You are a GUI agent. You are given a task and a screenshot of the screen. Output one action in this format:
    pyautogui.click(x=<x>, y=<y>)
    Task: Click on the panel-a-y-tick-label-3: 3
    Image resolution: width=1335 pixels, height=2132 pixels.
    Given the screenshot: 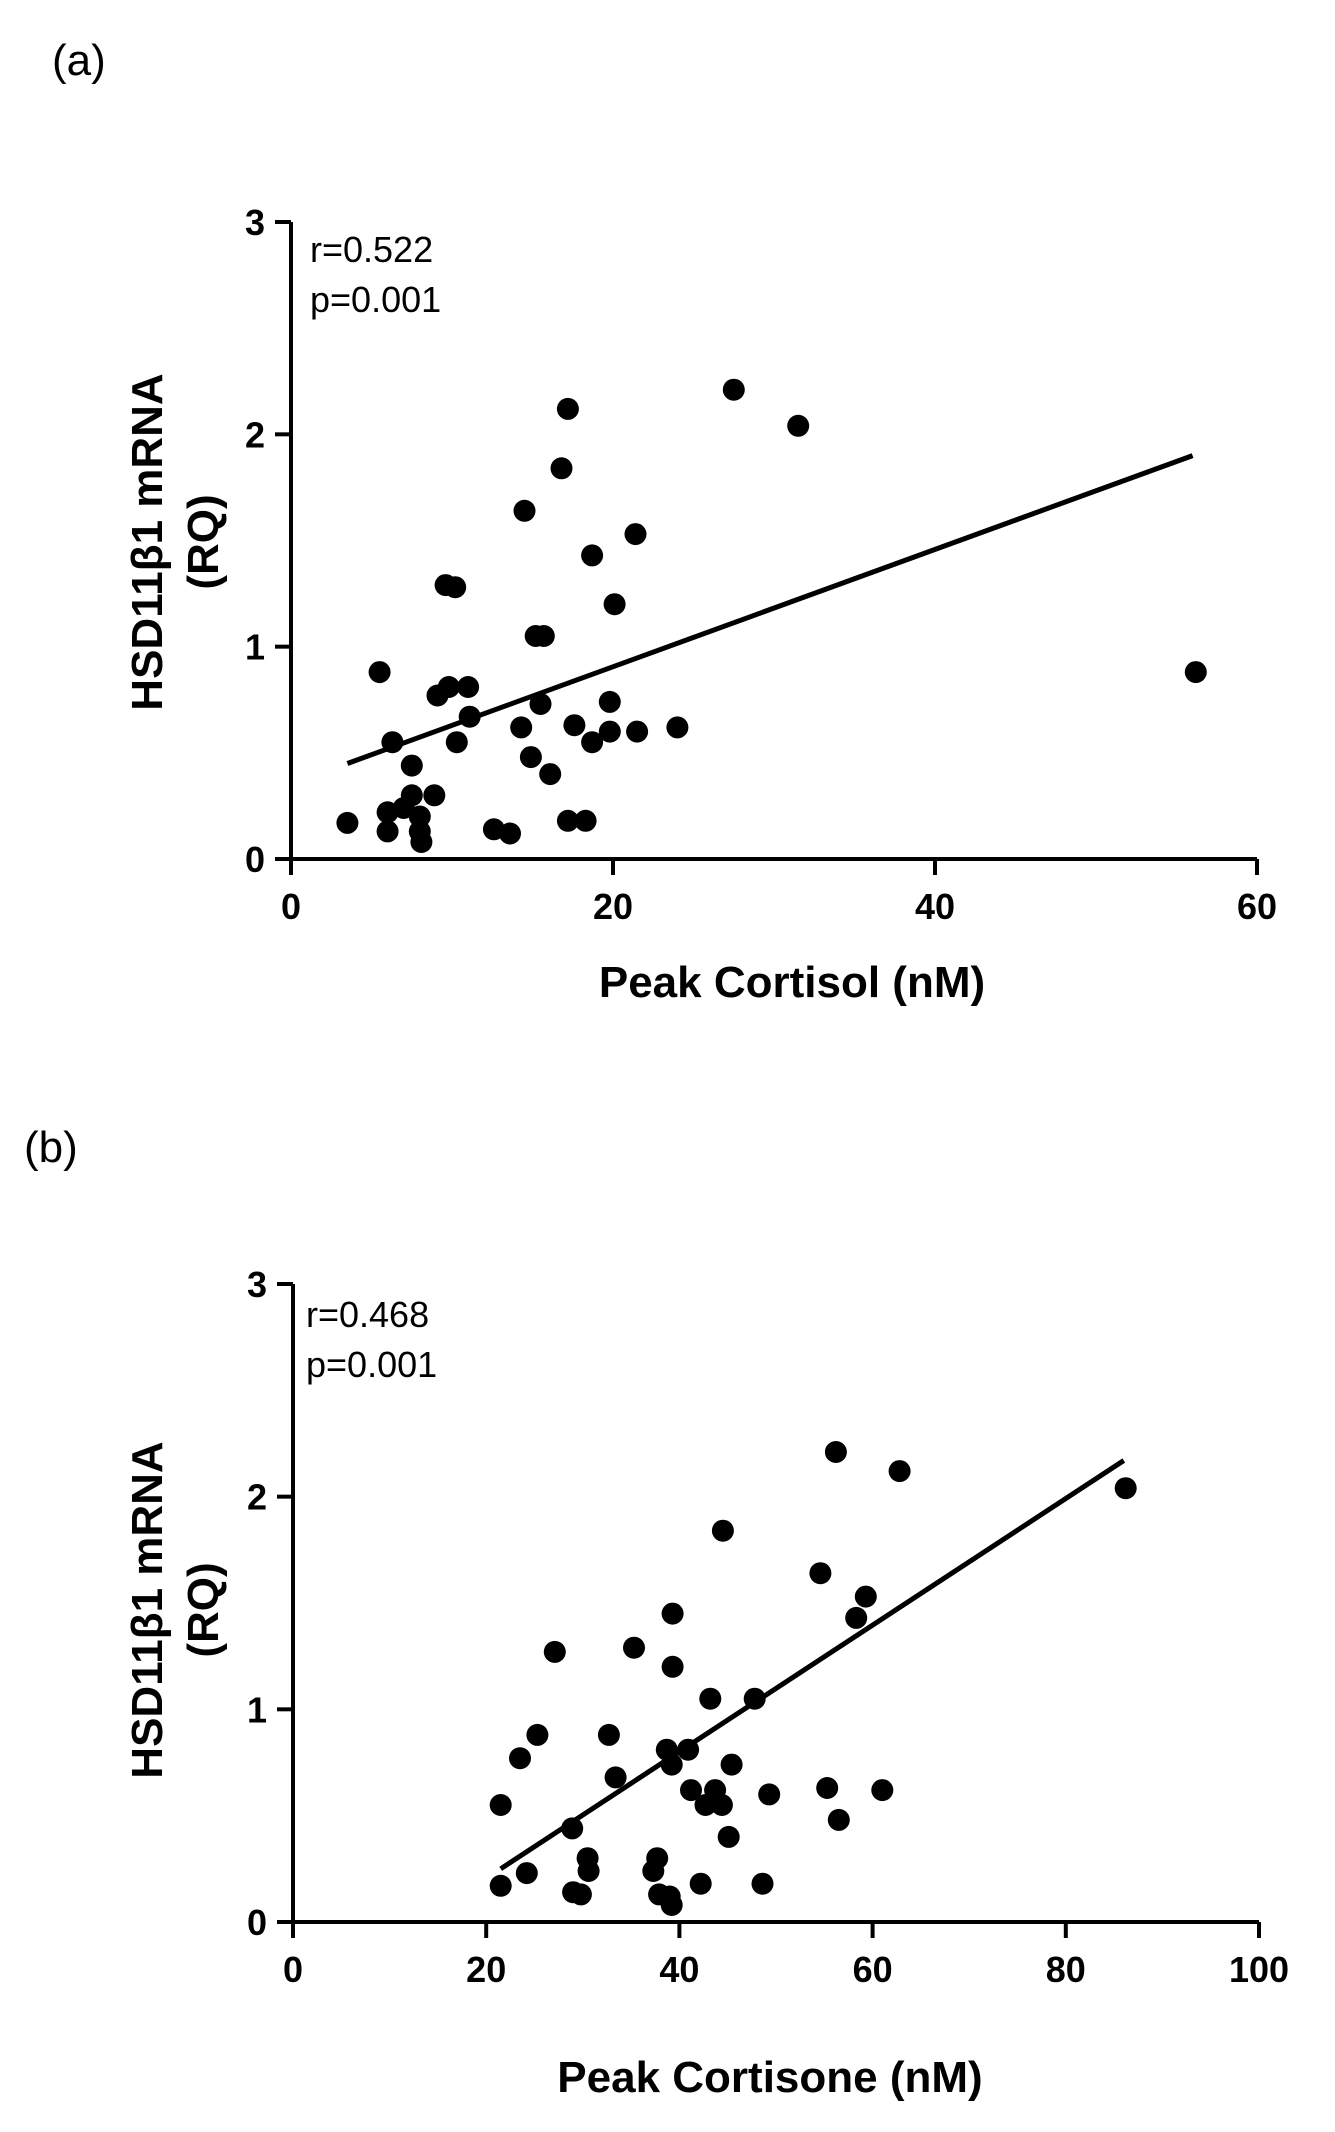 What is the action you would take?
    pyautogui.click(x=255, y=222)
    